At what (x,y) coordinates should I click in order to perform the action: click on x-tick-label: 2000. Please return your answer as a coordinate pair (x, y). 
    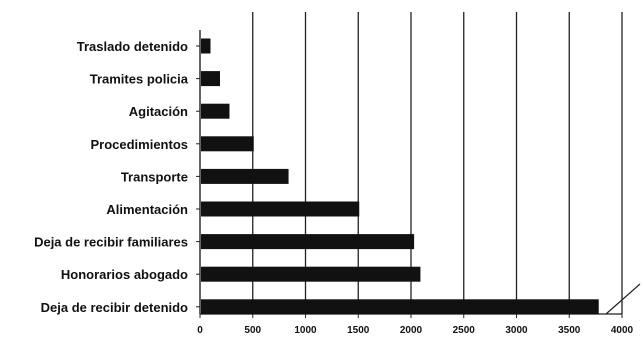
    Looking at the image, I should click on (411, 330).